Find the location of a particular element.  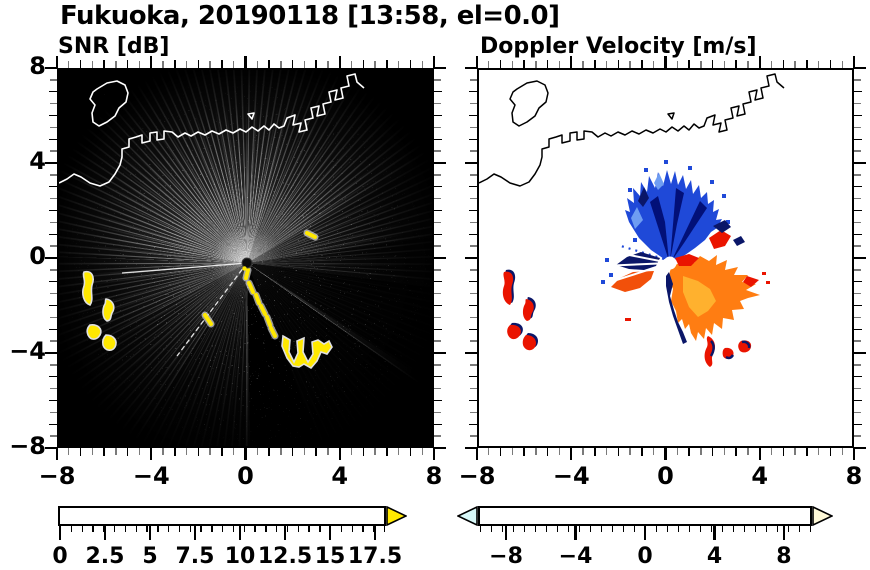

x-axis-label: 0 is located at coordinates (245, 476).